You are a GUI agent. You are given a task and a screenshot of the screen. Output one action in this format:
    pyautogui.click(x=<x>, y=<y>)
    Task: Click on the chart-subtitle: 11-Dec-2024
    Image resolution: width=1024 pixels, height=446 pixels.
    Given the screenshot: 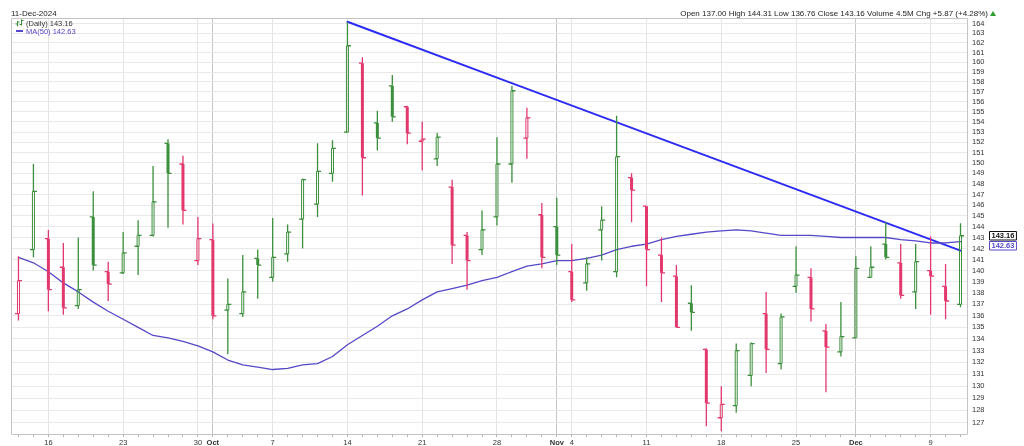 What is the action you would take?
    pyautogui.click(x=34, y=13)
    